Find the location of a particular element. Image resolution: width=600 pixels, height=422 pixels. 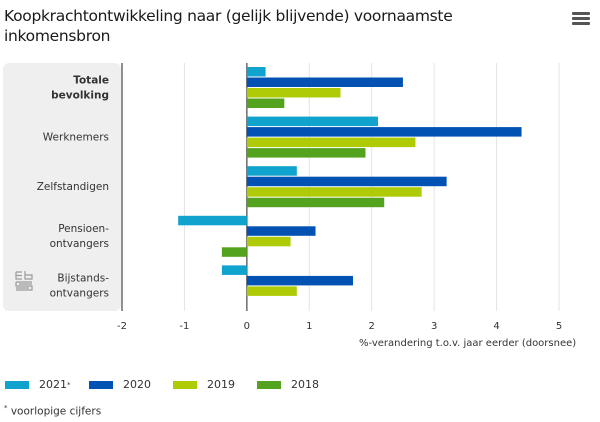

legend: 2021 * 2020 2019 2018 is located at coordinates (173, 384).